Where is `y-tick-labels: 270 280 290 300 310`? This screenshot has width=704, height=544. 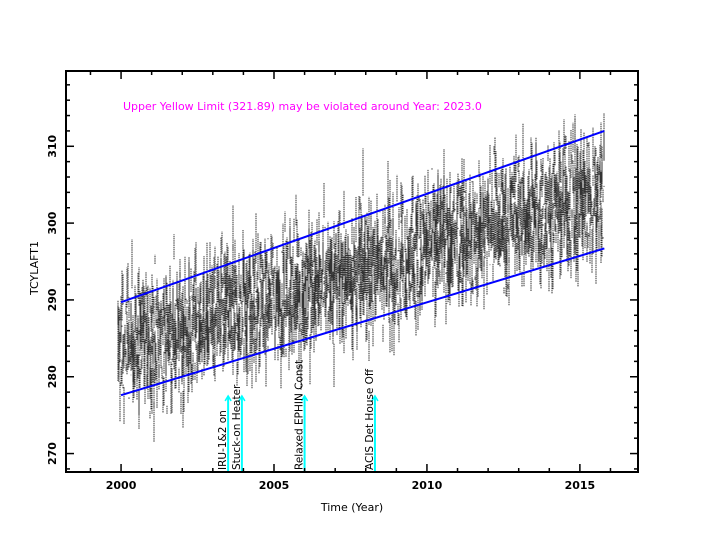 y-tick-labels: 270 280 290 300 310 is located at coordinates (52, 299).